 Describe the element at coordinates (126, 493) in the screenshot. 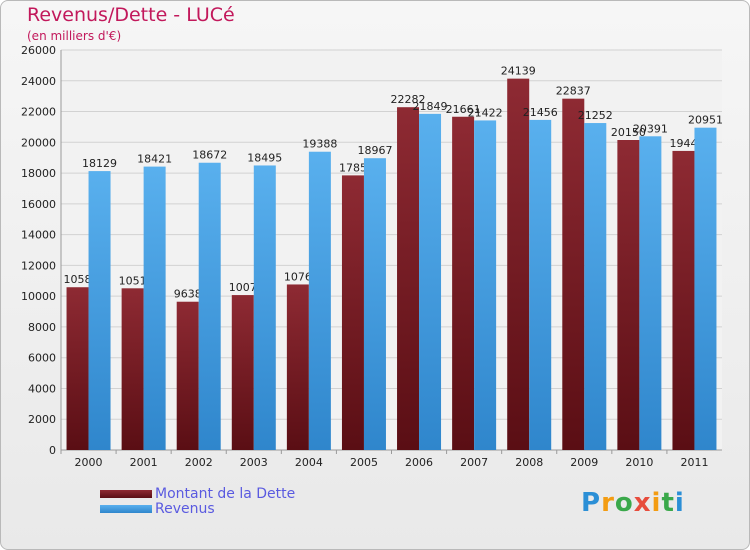

I see `legend-swatch-debt` at that location.